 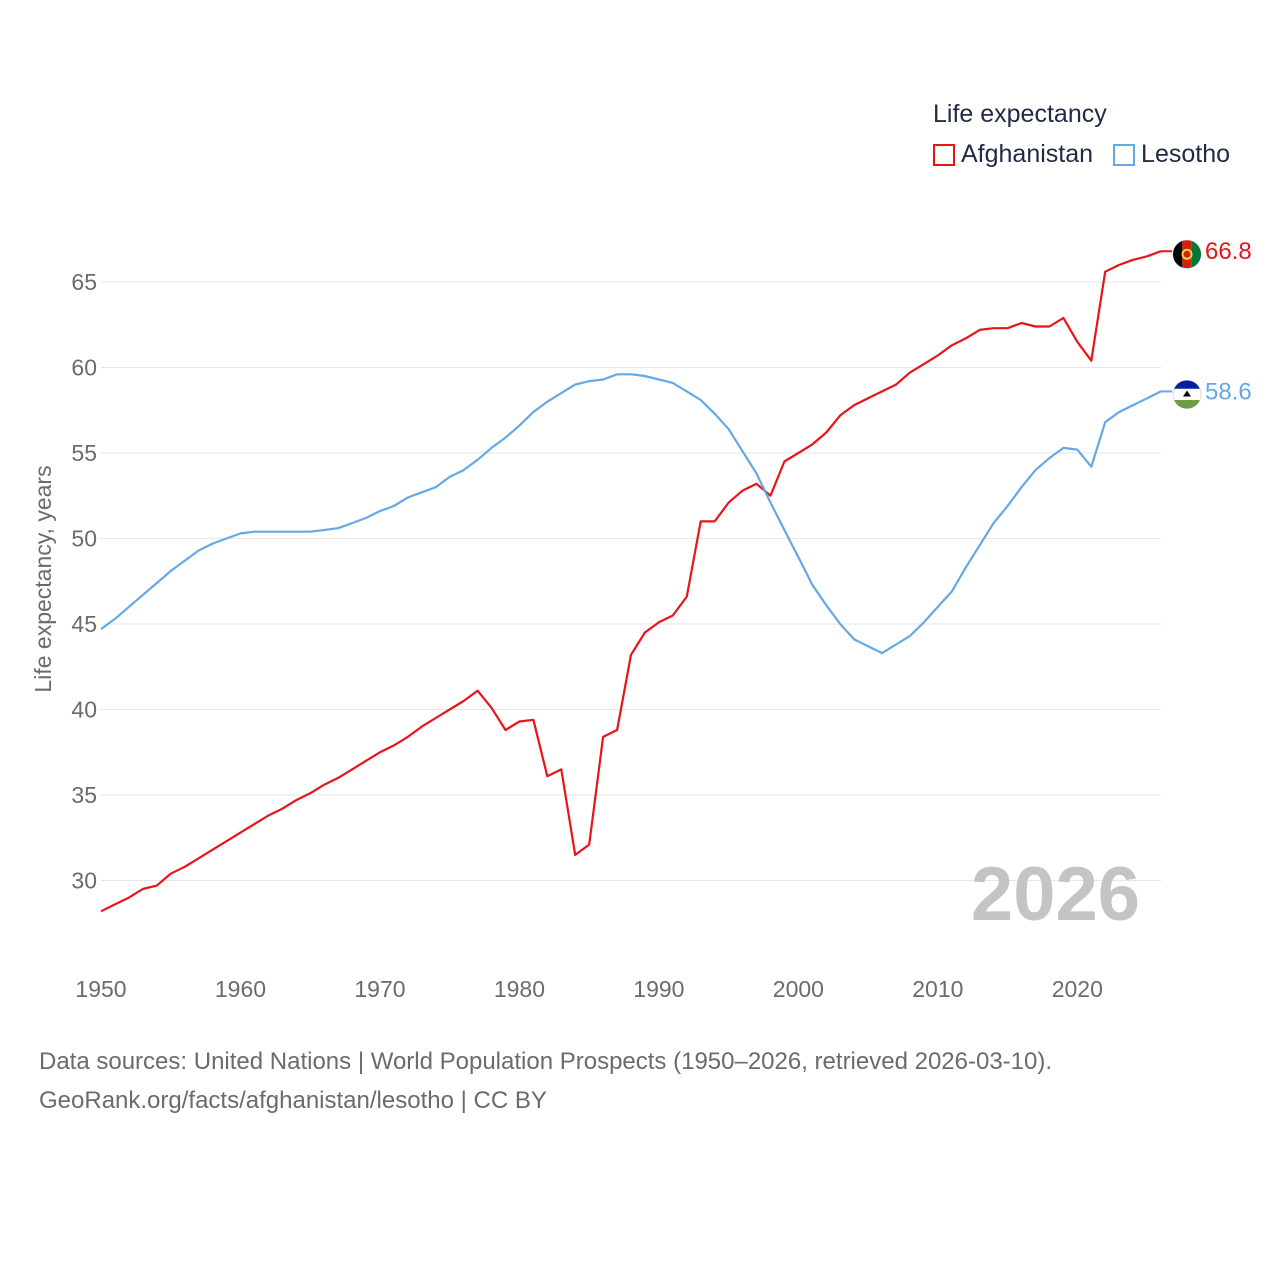 I want to click on legend: Afghanistan Lesotho, so click(x=1091, y=154).